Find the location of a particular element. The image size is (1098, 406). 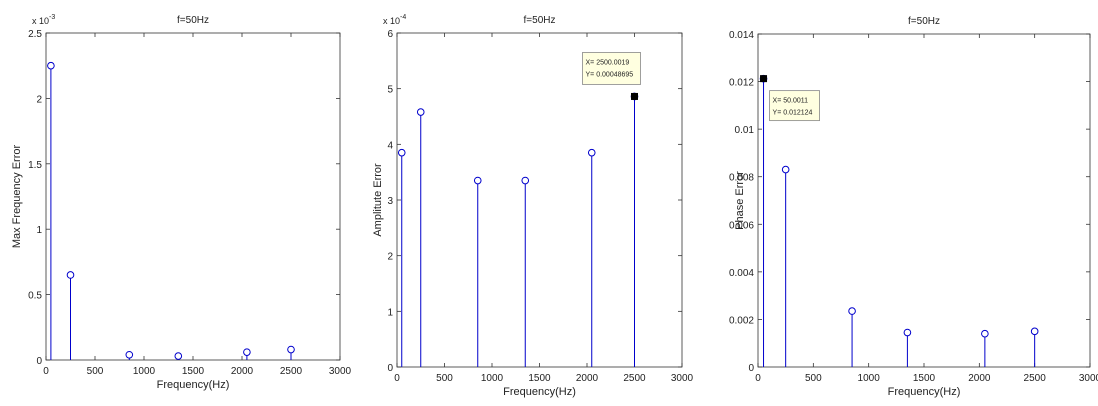

y-tick-label: 0.004 is located at coordinates (741, 273).